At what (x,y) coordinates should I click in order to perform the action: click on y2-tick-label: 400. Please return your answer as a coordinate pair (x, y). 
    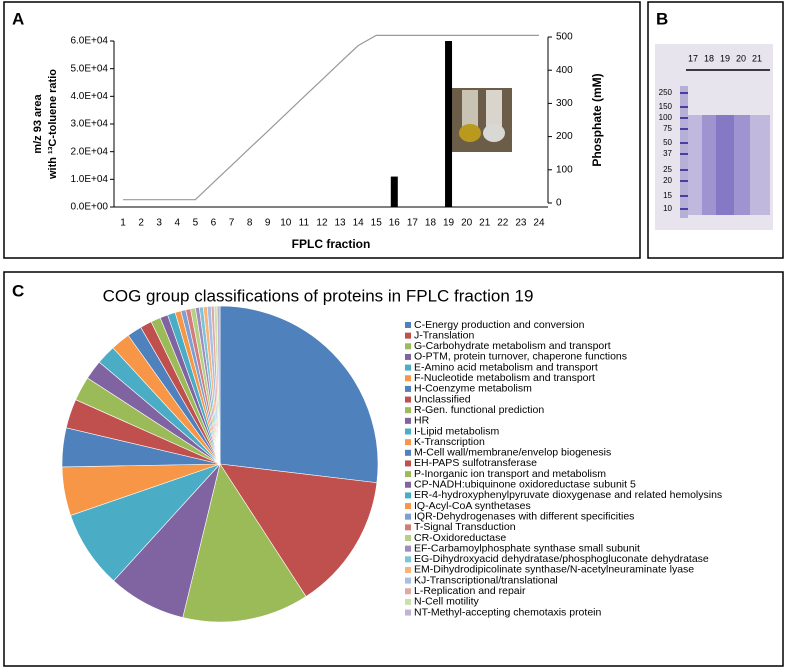
    Looking at the image, I should click on (564, 70).